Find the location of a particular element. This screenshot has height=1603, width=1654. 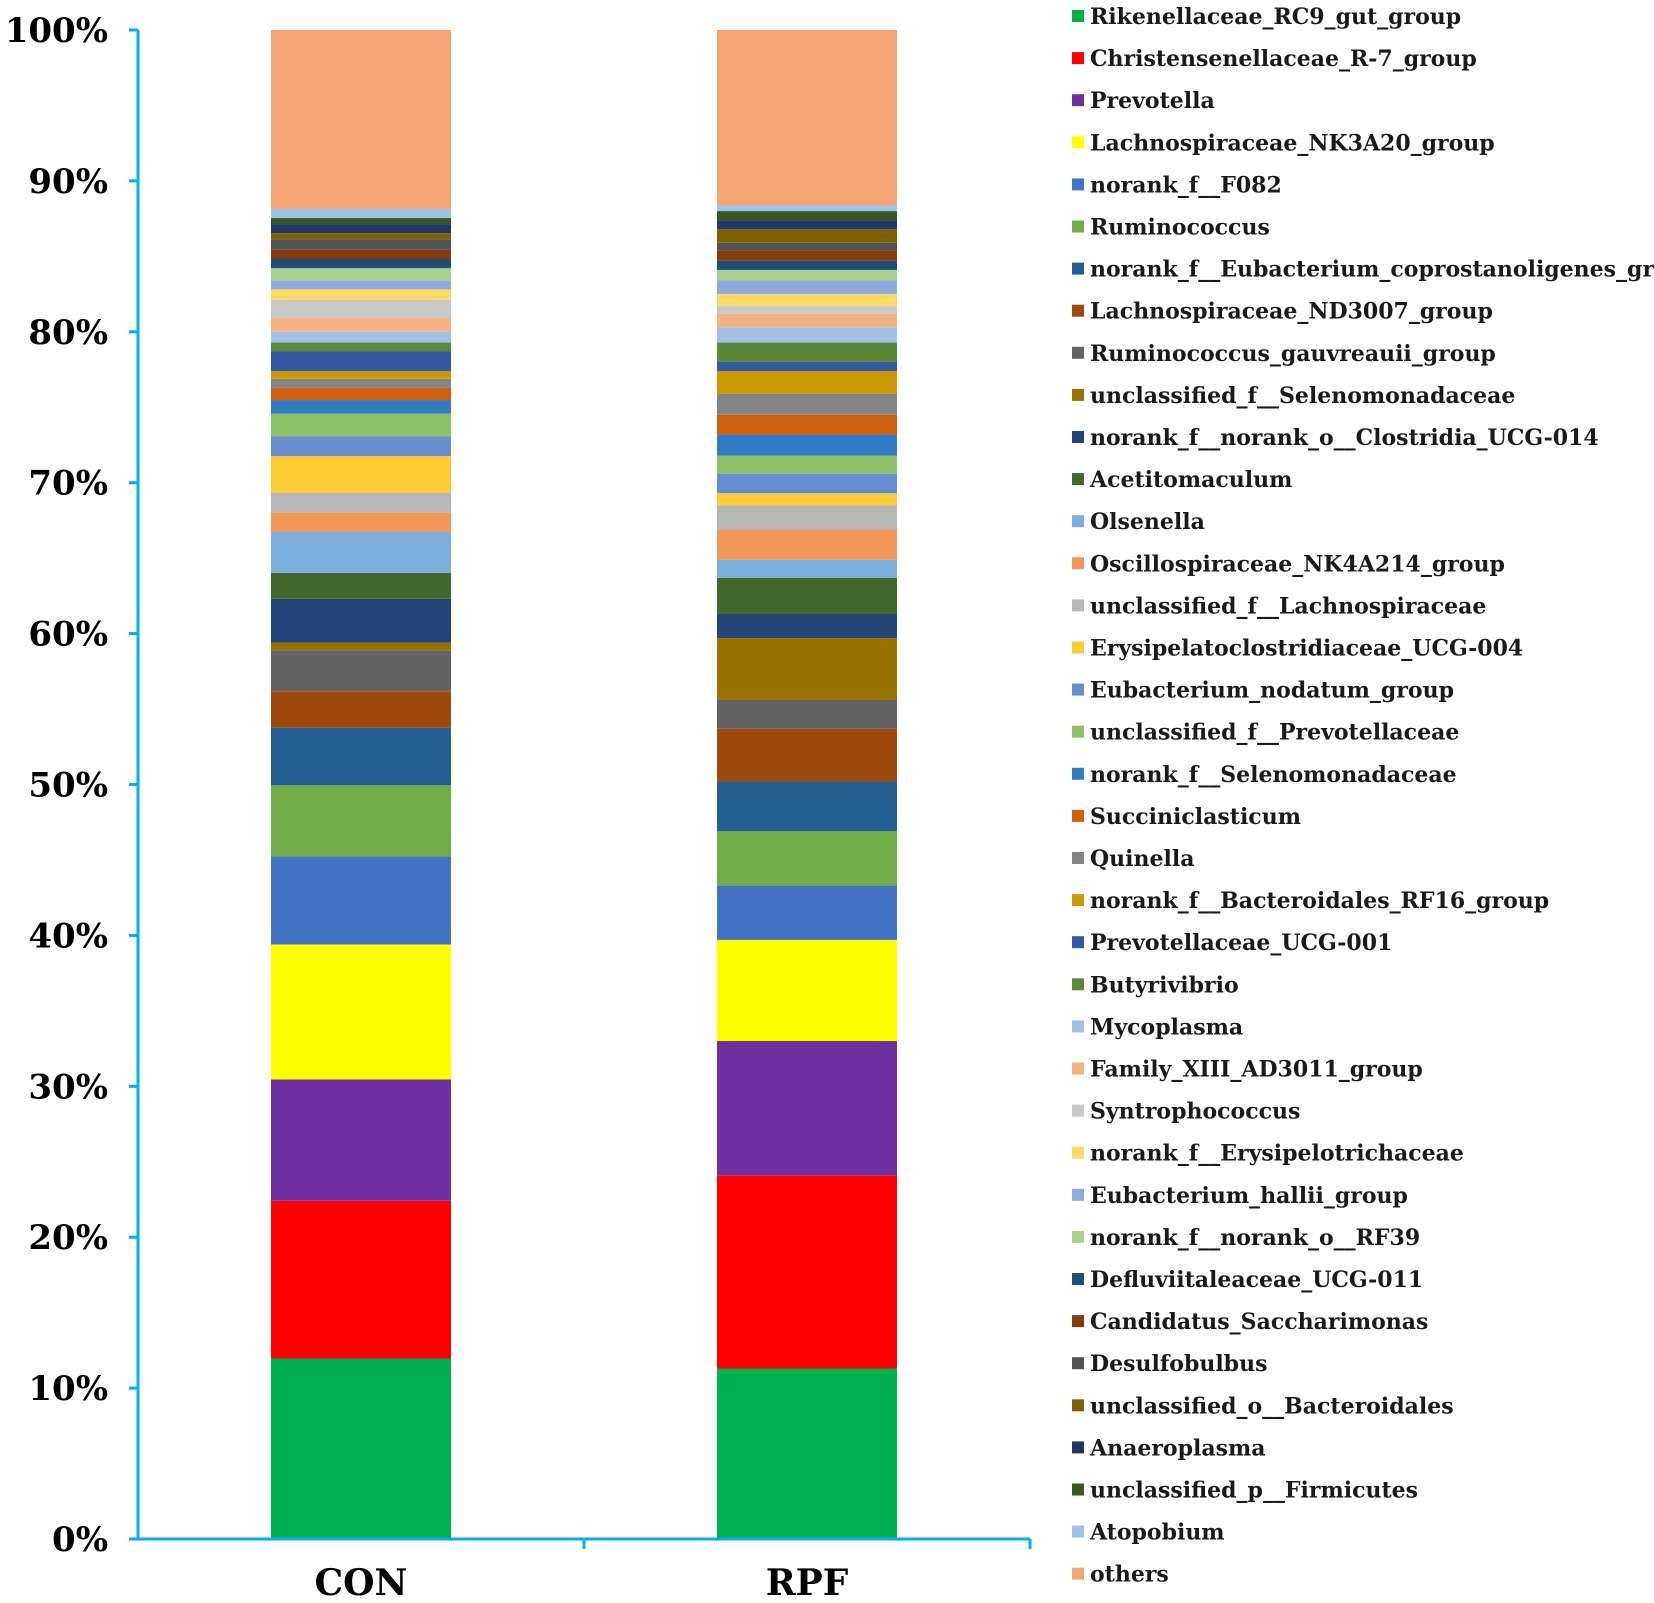

legend-label: Butyrivibrio is located at coordinates (1164, 985).